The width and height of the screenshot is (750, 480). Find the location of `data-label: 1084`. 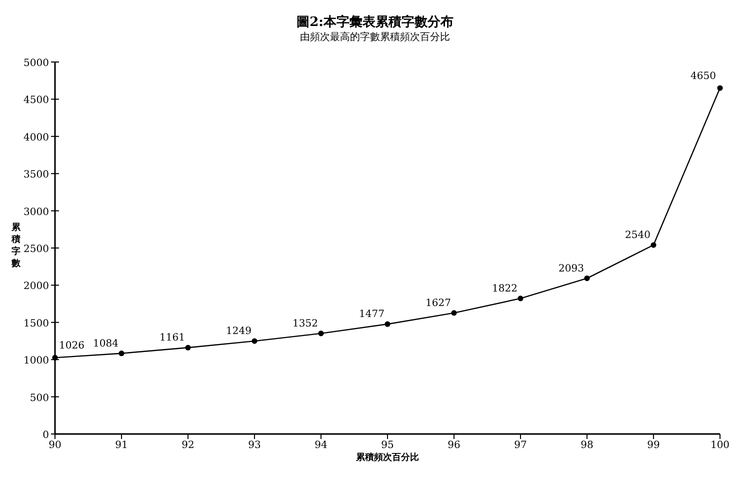

data-label: 1084 is located at coordinates (105, 344).